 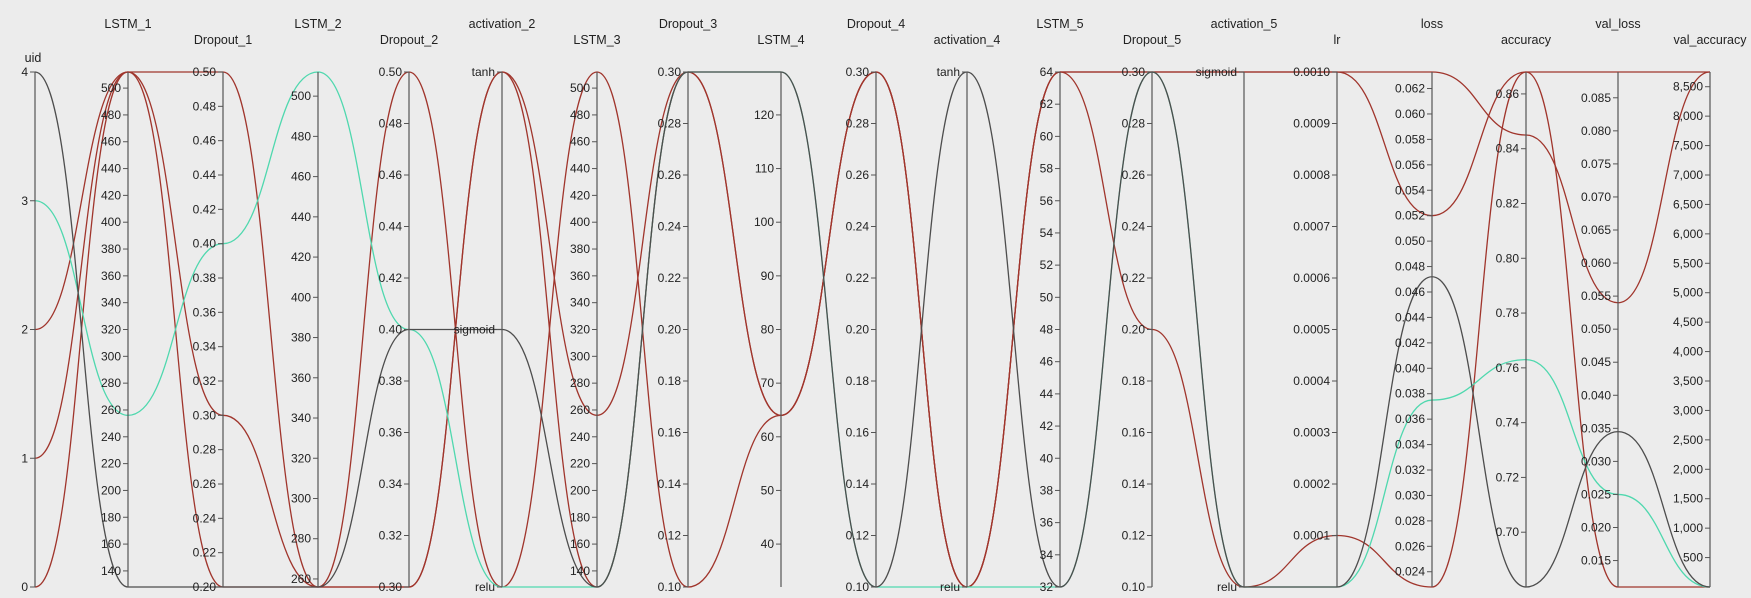 I want to click on tick-label: 4, so click(x=24, y=72).